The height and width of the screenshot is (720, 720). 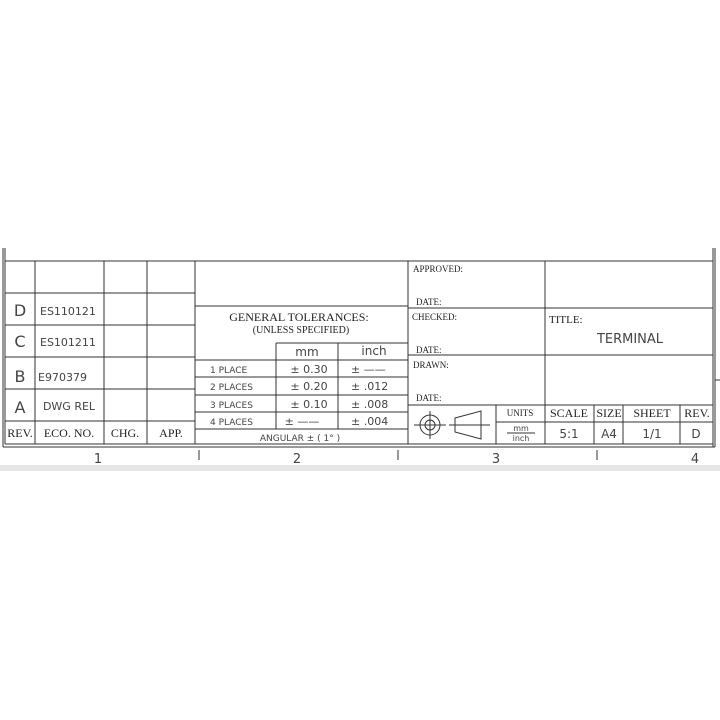 I want to click on sheet-label: SHEET, so click(x=652, y=413).